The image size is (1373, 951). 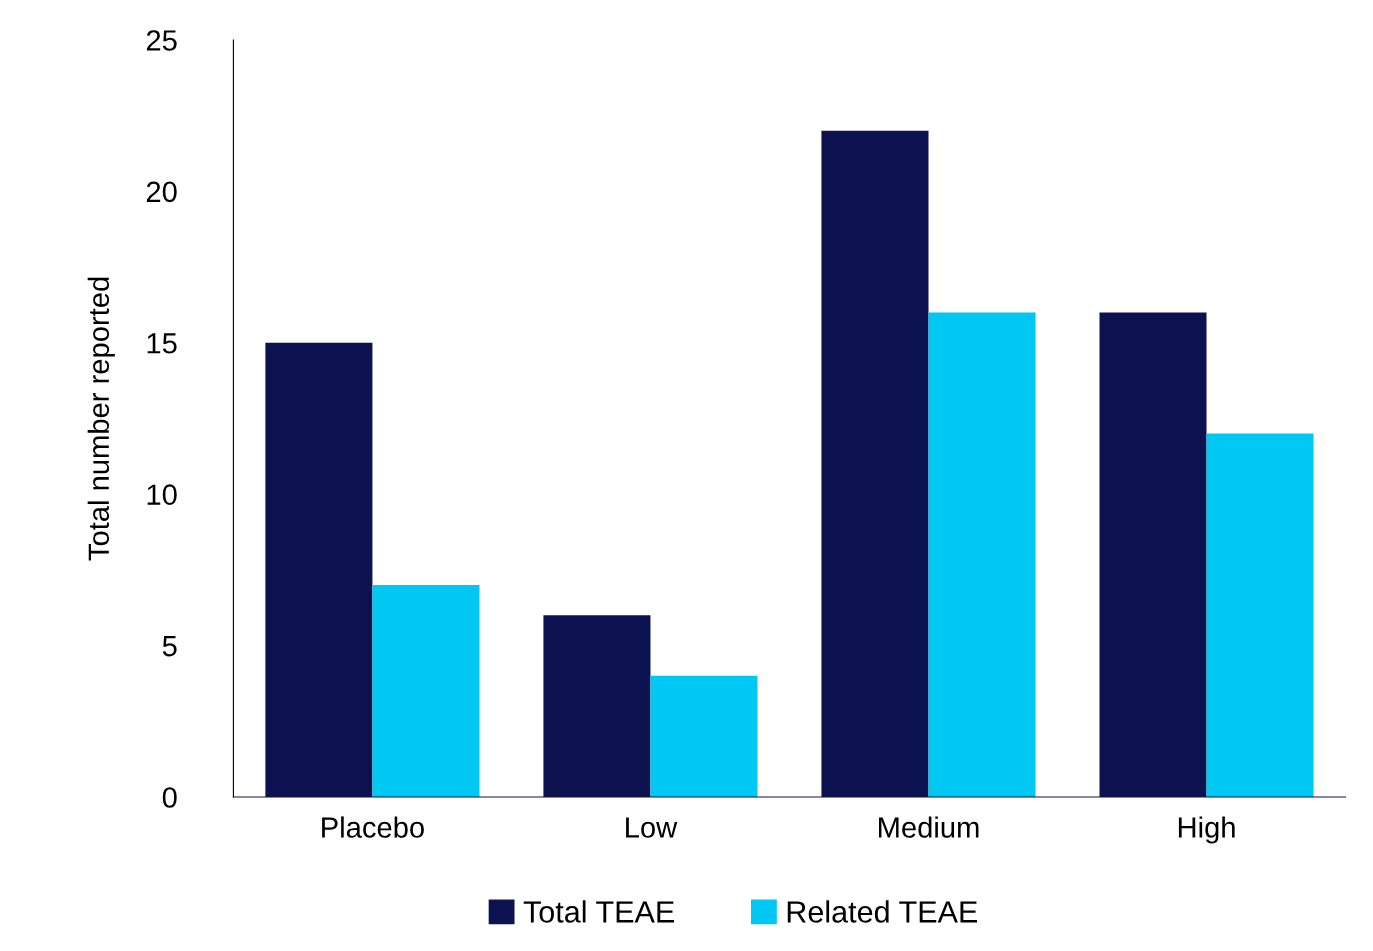 I want to click on x-tick-label: High, so click(x=1206, y=830).